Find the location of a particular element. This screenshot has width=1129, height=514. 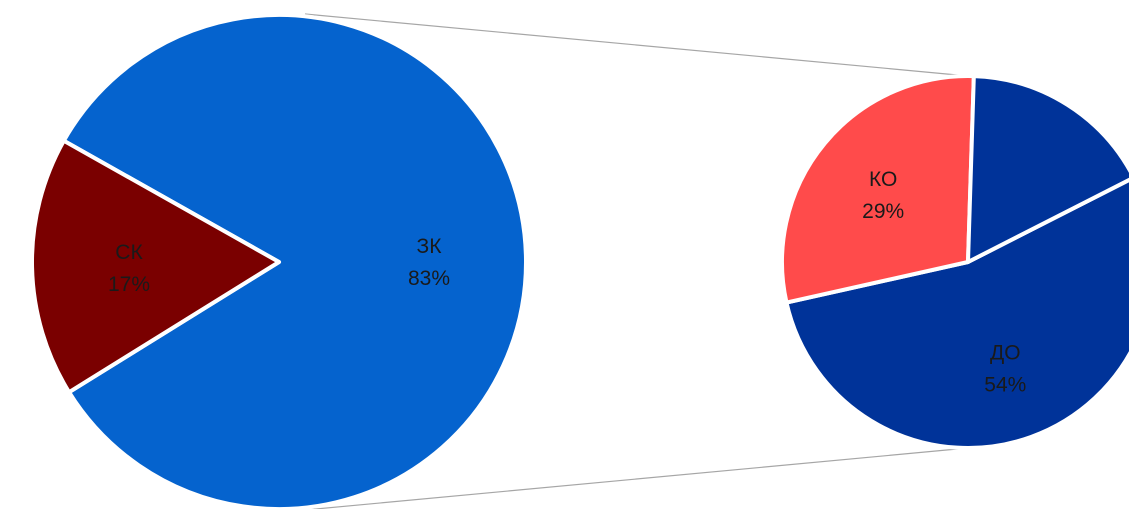

secondary-slice-2-slice is located at coordinates (1047, 169).